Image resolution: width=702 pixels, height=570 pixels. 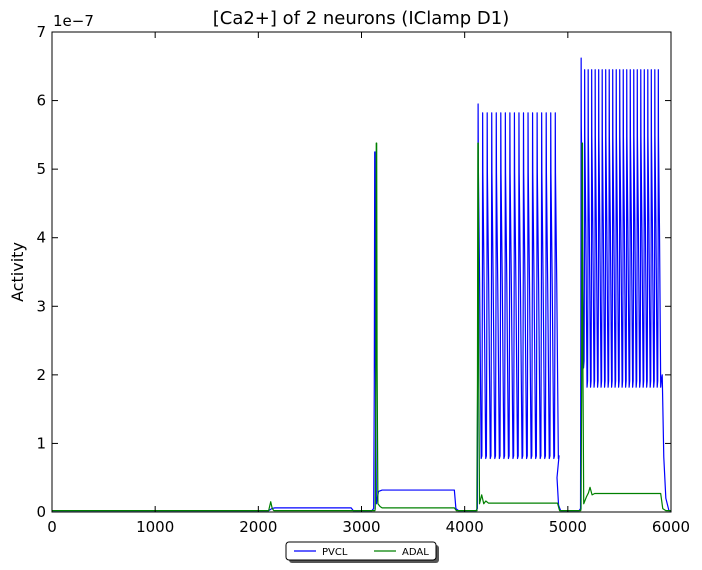 What do you see at coordinates (52, 527) in the screenshot?
I see `x-tick-label: 0` at bounding box center [52, 527].